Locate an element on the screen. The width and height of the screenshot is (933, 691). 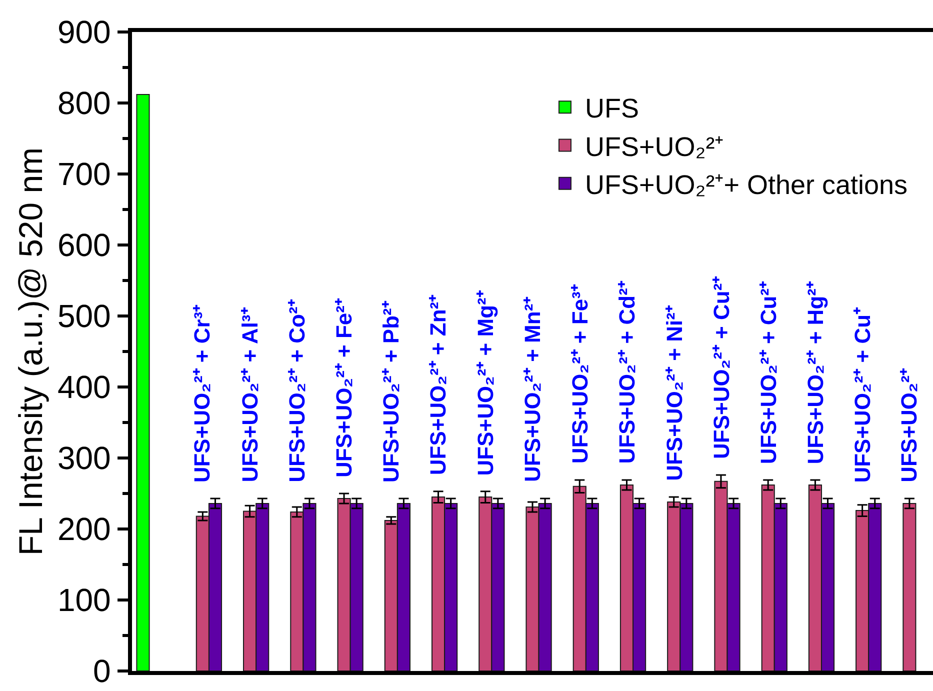
y-tick-label: 200 is located at coordinates (84, 529).